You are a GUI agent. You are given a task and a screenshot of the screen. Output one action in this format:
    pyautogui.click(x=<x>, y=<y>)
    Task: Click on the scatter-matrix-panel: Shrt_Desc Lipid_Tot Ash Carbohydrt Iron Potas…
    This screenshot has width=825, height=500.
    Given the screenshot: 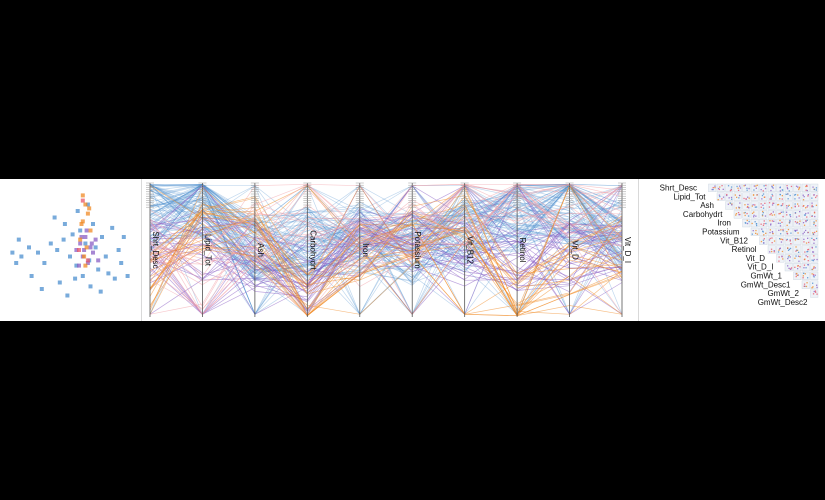 What is the action you would take?
    pyautogui.click(x=732, y=250)
    